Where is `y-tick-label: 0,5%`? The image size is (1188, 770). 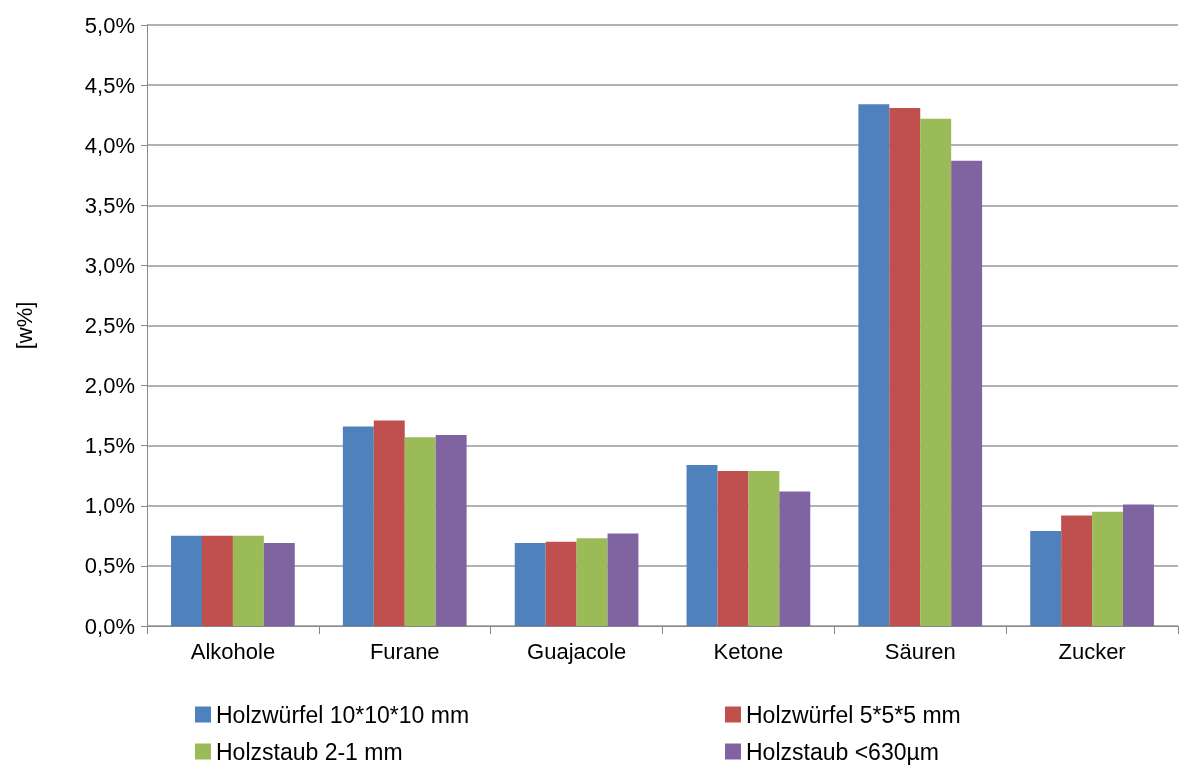
y-tick-label: 0,5% is located at coordinates (109, 566).